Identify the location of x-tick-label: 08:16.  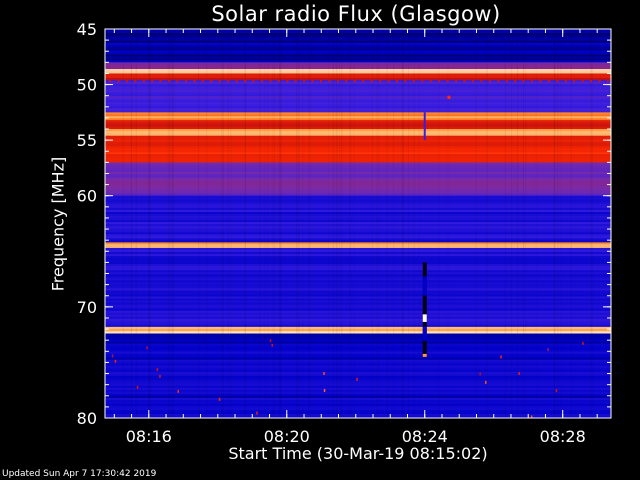
(149, 436).